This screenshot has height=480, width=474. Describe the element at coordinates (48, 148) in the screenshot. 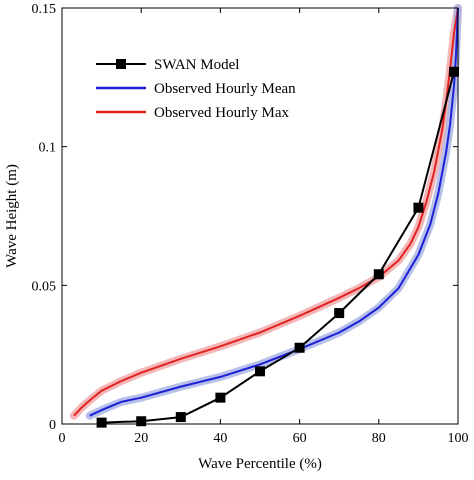

I see `y-tick-label-2: 0.1` at that location.